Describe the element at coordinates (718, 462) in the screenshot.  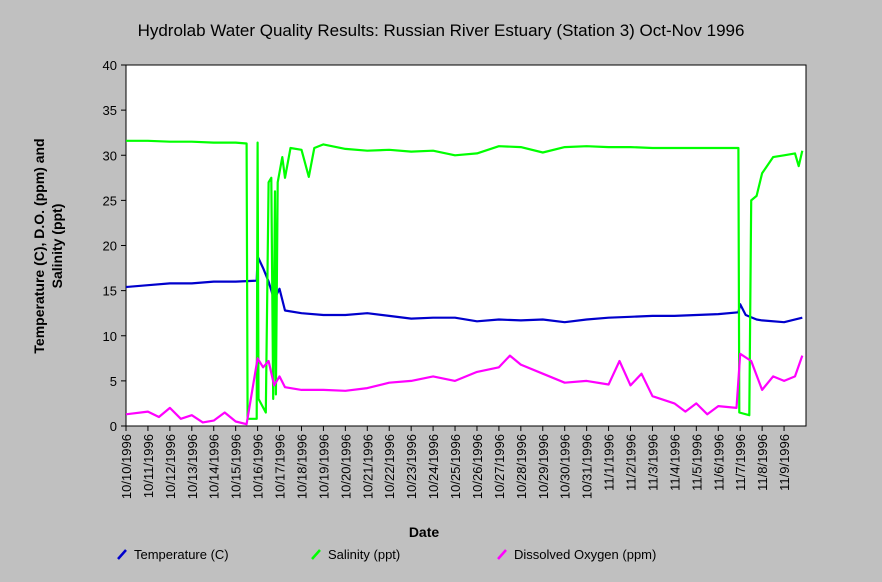
I see `x-tick-label: 11/6/1996` at that location.